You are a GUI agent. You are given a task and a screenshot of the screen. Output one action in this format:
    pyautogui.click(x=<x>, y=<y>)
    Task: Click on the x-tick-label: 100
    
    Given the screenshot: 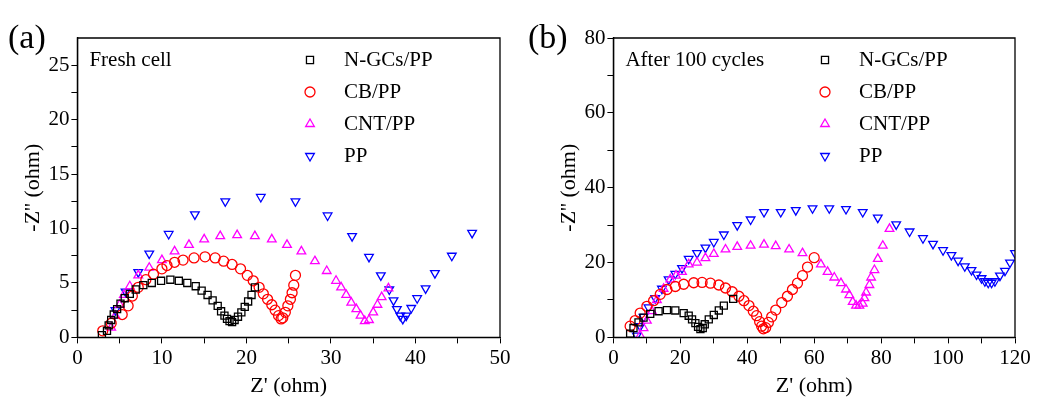 What is the action you would take?
    pyautogui.click(x=948, y=356)
    